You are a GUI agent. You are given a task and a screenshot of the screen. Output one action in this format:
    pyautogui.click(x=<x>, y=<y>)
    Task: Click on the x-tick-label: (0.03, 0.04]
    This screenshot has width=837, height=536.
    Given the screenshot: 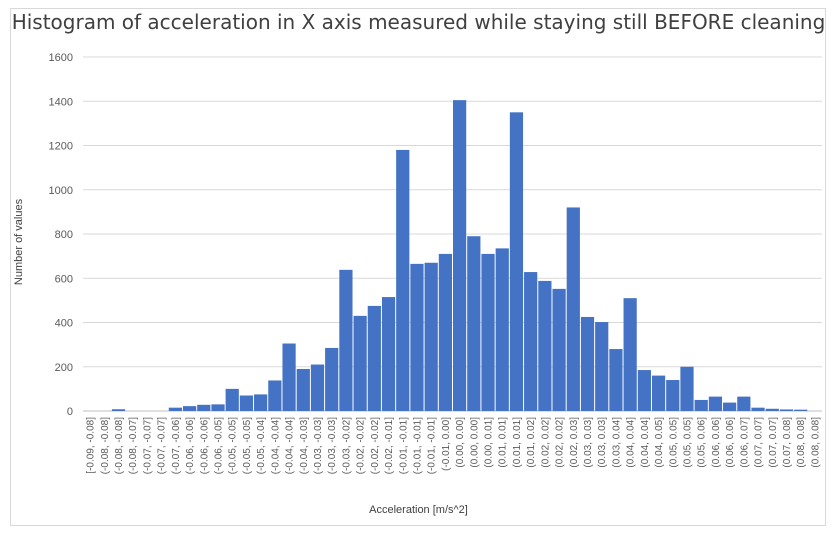 What is the action you would take?
    pyautogui.click(x=616, y=442)
    